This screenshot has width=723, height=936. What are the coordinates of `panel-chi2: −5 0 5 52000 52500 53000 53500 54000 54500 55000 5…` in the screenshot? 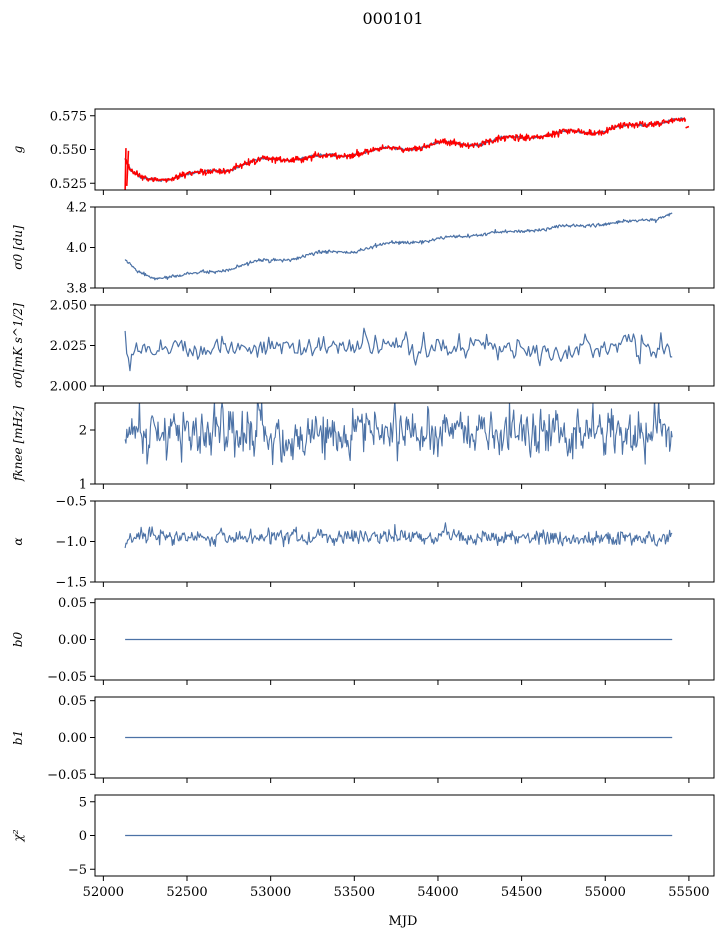 It's located at (363, 847).